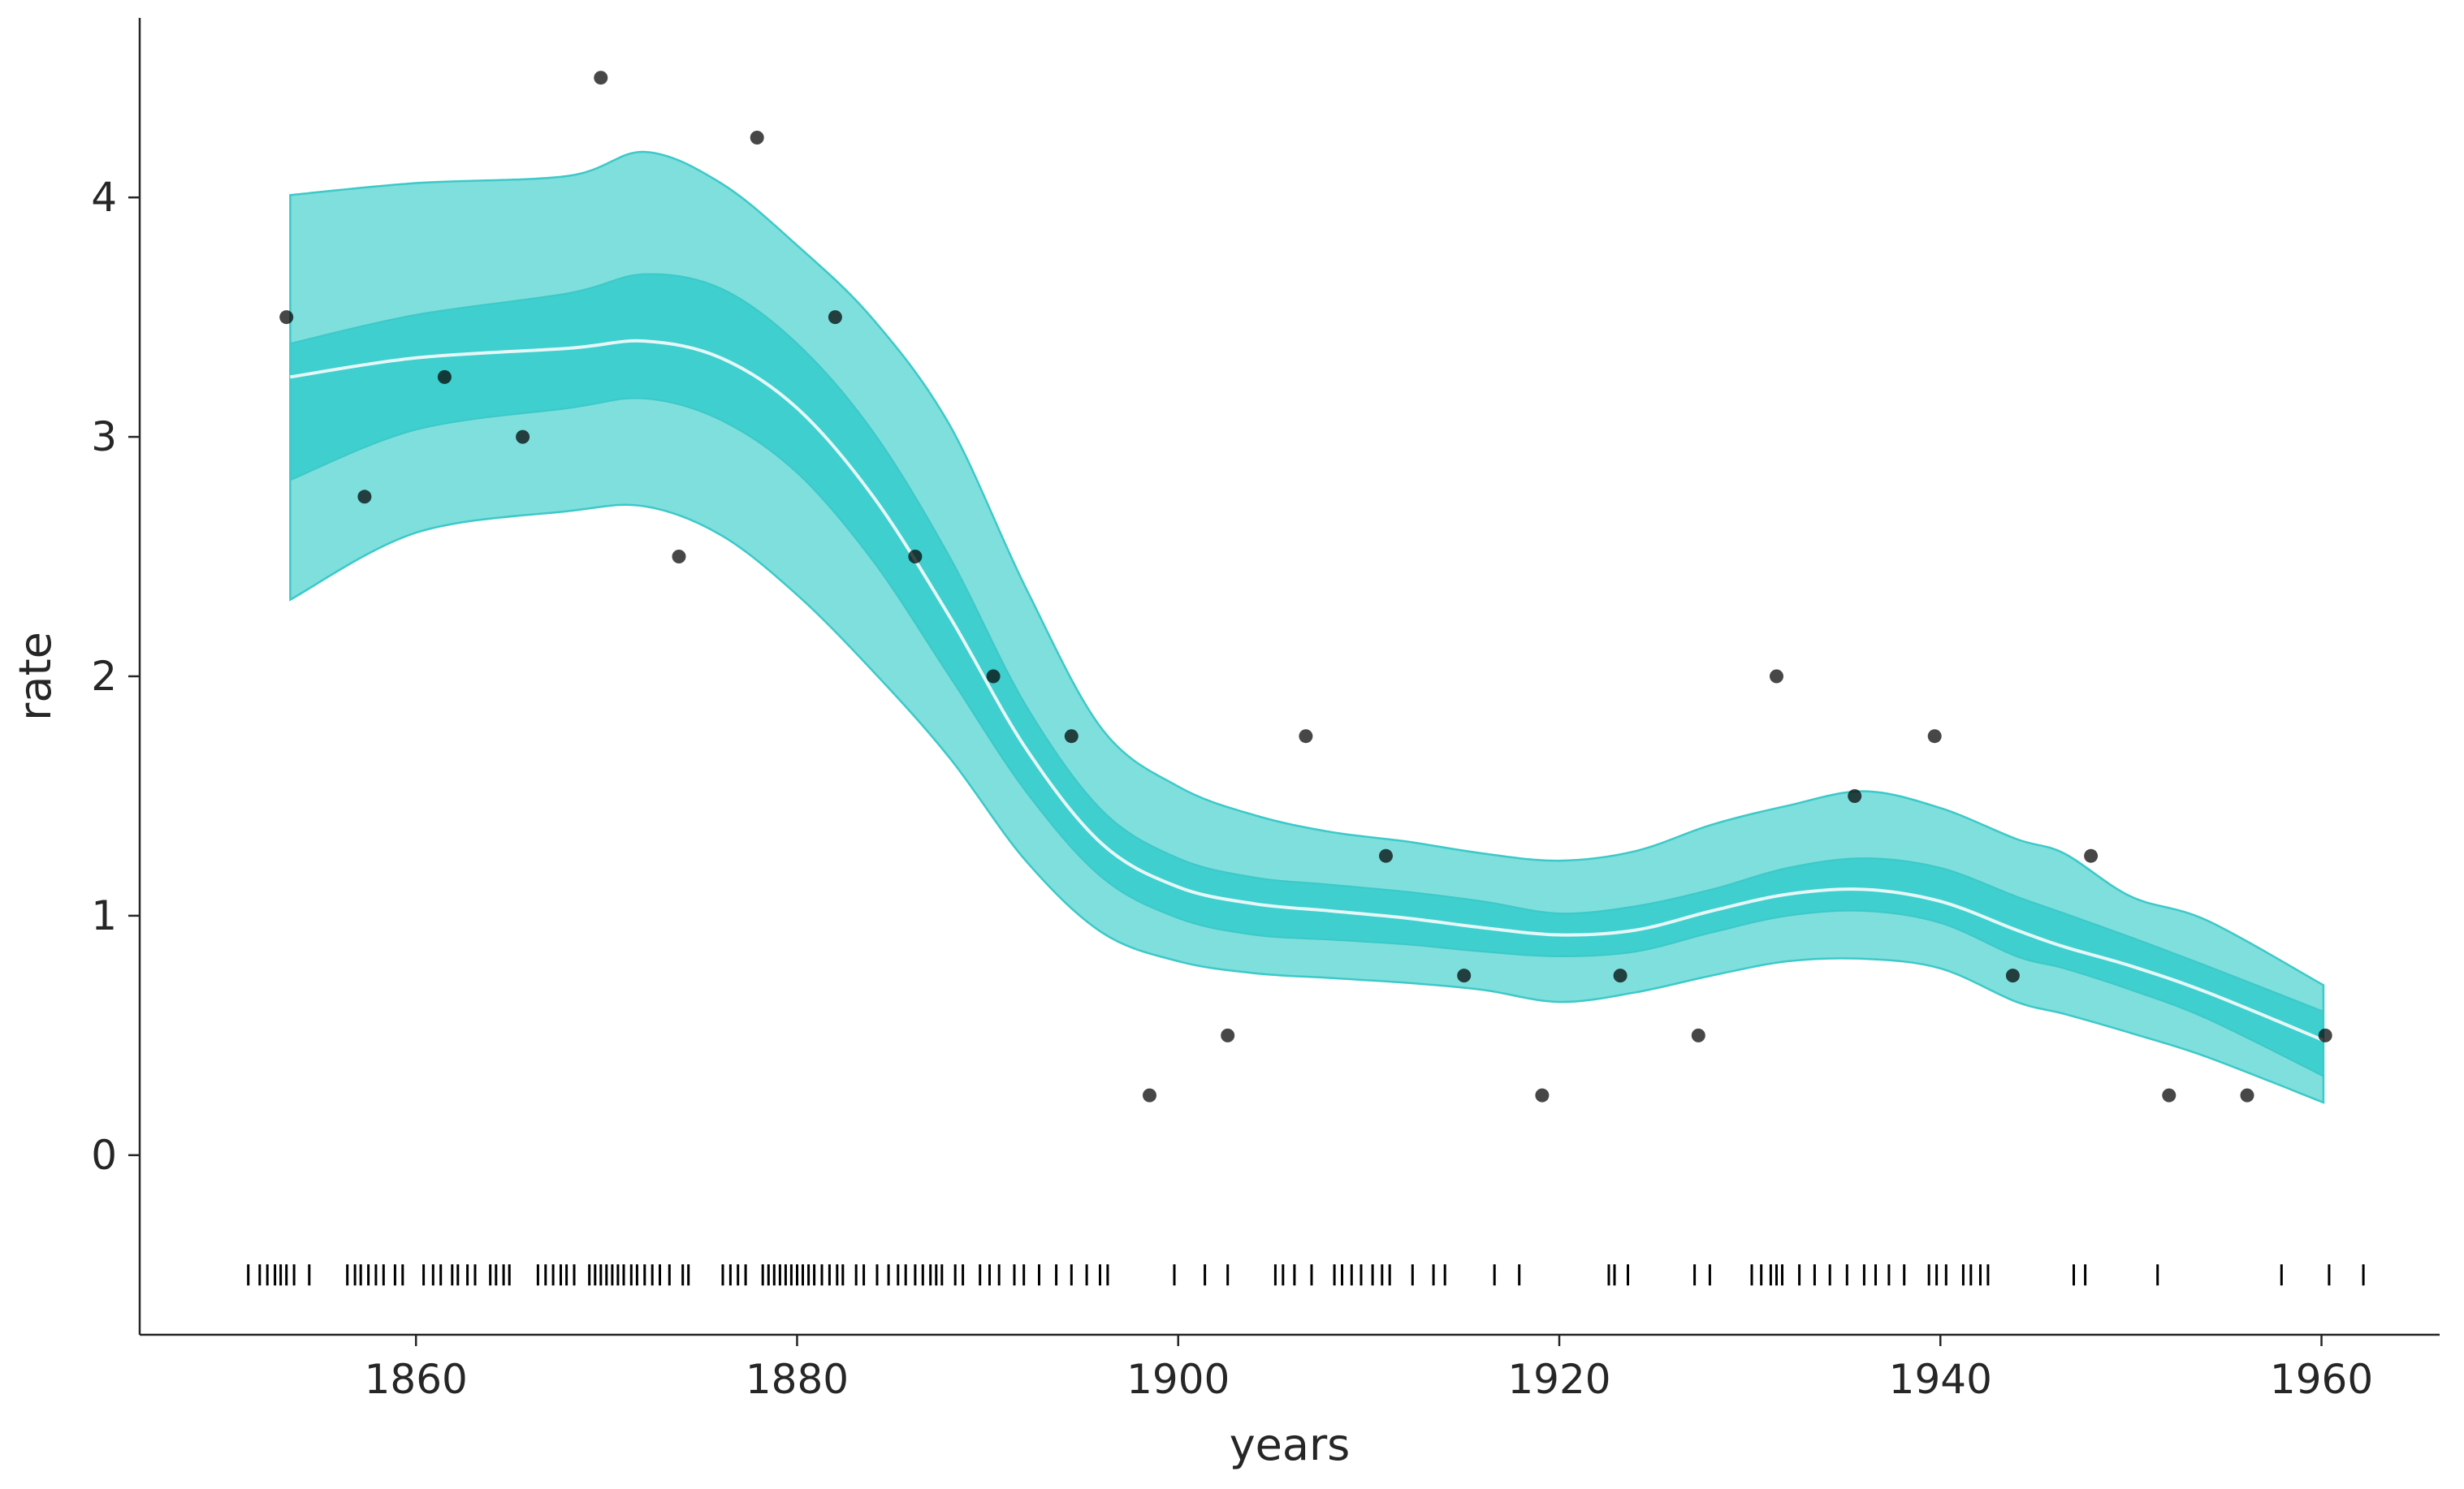 The height and width of the screenshot is (1489, 2464). What do you see at coordinates (1558, 1379) in the screenshot?
I see `x-tick-label: 1920` at bounding box center [1558, 1379].